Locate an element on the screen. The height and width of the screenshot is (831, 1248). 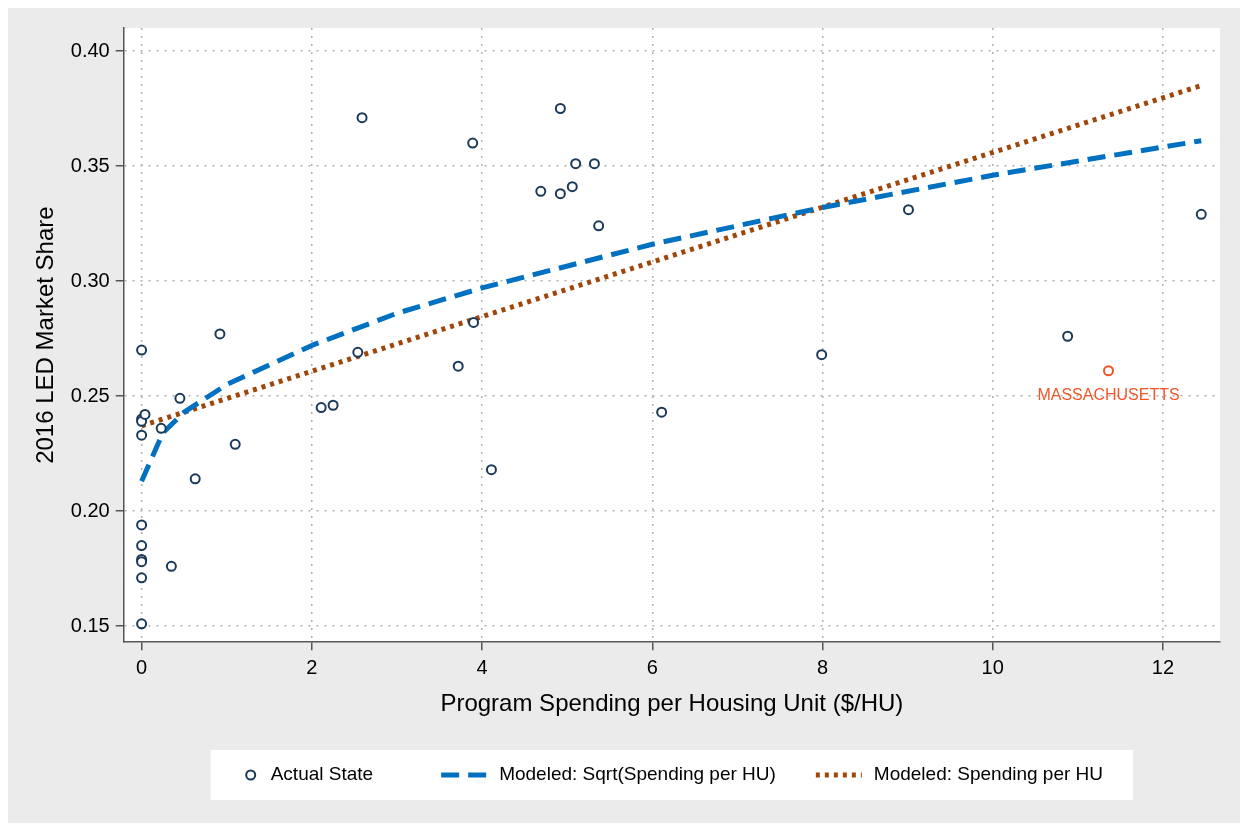
x-tick-label: 4 is located at coordinates (482, 666).